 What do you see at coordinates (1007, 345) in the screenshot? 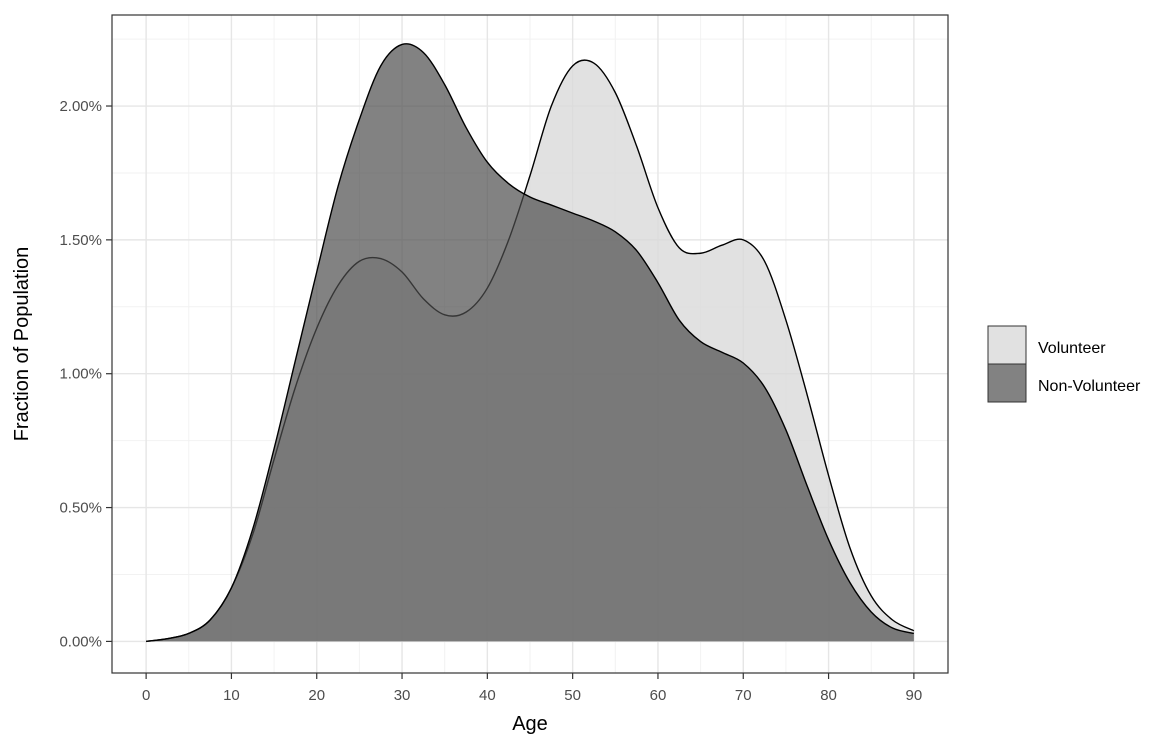
I see `legend-key-volunteer` at bounding box center [1007, 345].